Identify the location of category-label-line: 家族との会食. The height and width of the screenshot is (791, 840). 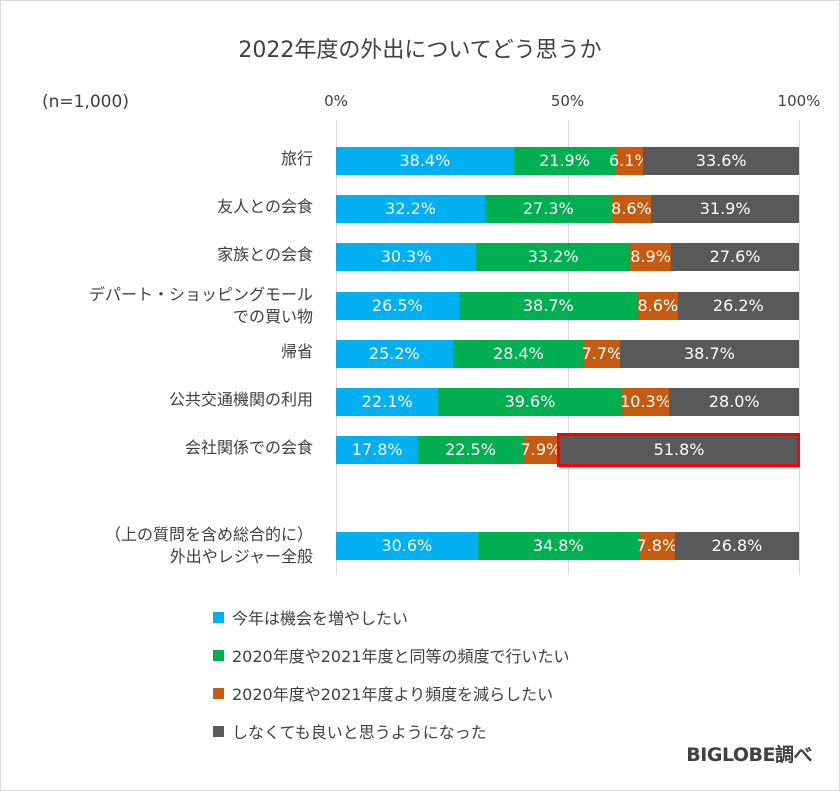
(265, 254).